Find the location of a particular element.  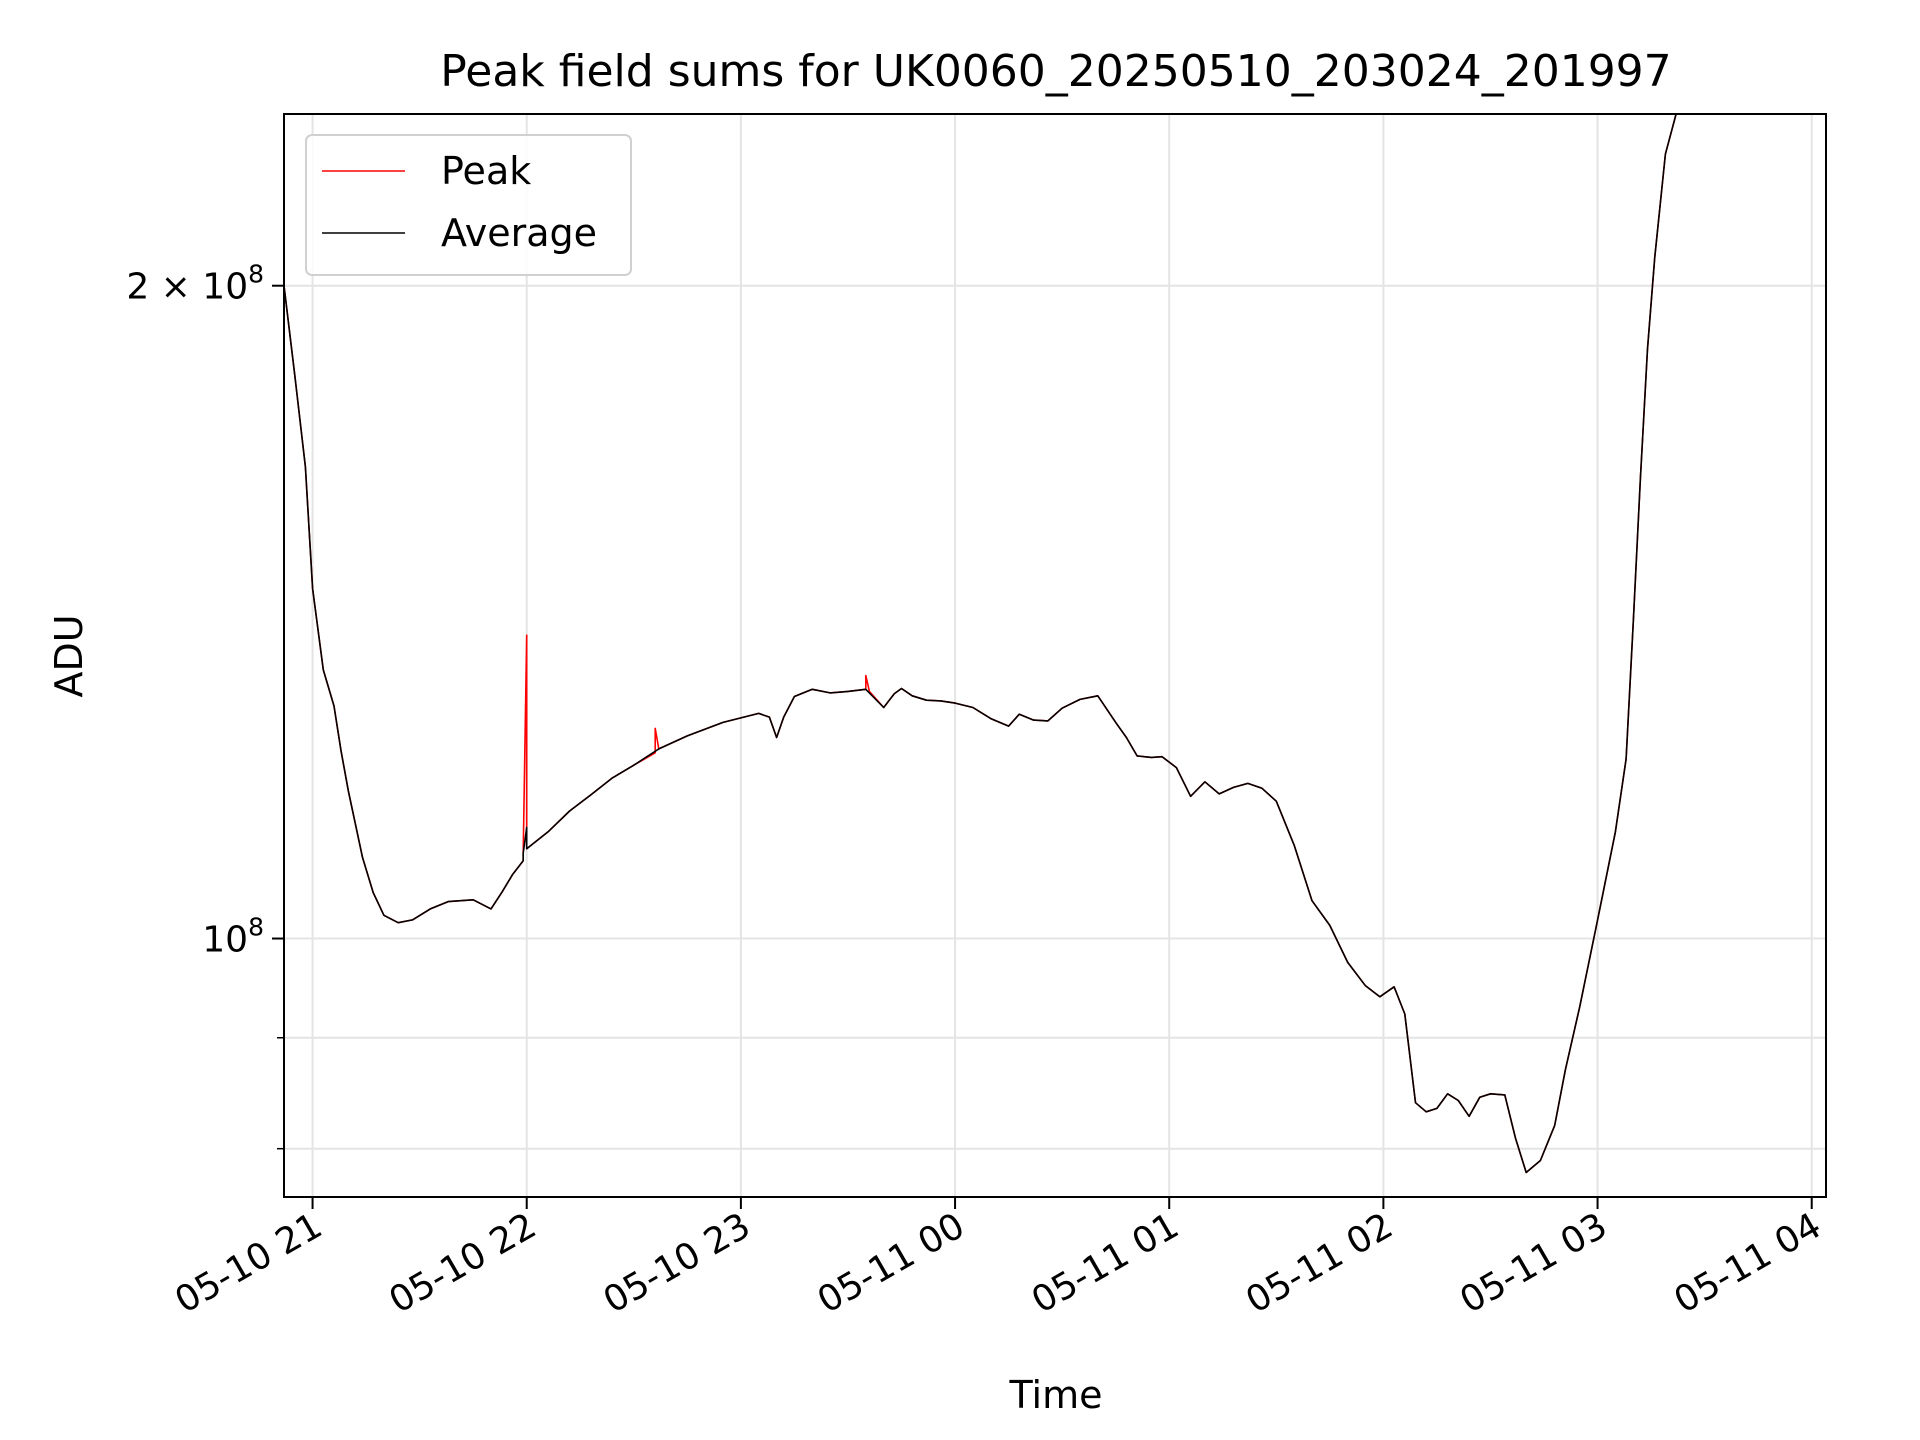

legend-box is located at coordinates (468, 205).